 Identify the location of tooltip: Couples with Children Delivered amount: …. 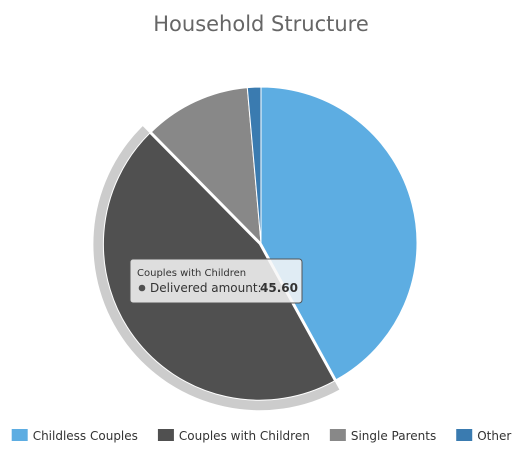
(216, 281).